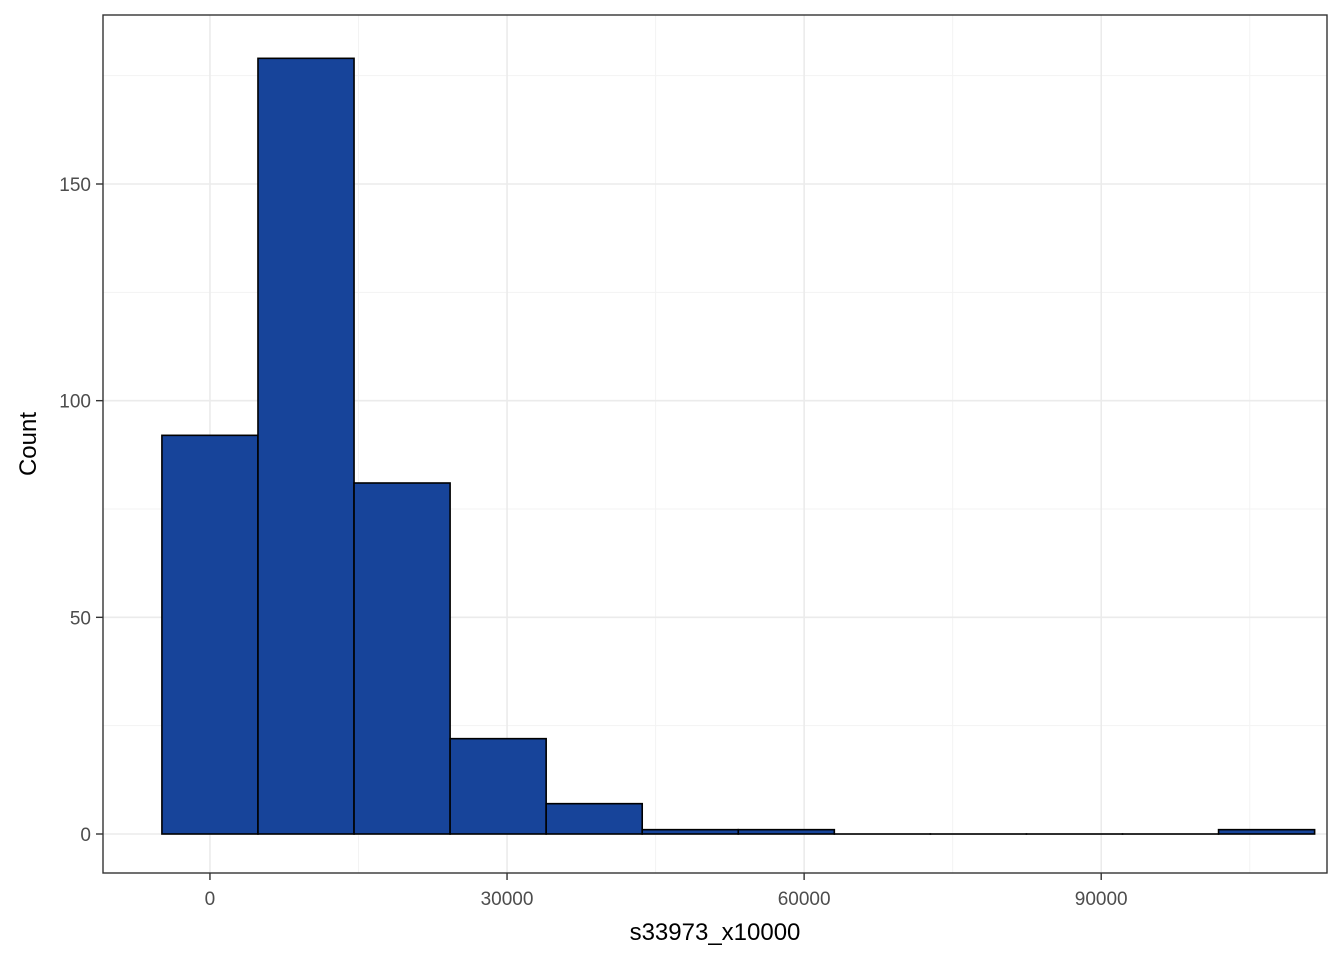 This screenshot has height=960, width=1344. Describe the element at coordinates (507, 899) in the screenshot. I see `x-tick-label: 30000` at that location.